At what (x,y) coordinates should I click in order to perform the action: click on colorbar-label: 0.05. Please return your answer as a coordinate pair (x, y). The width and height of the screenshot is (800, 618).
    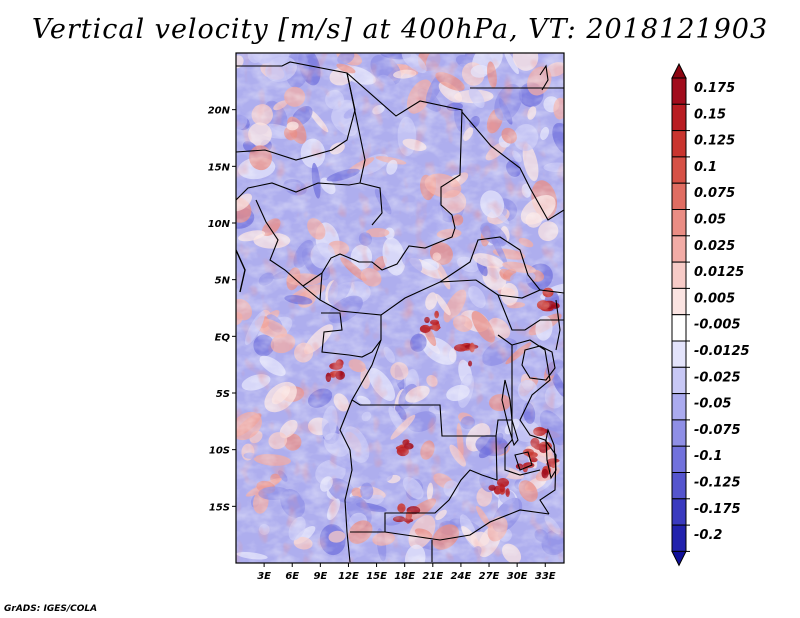
    Looking at the image, I should click on (710, 220).